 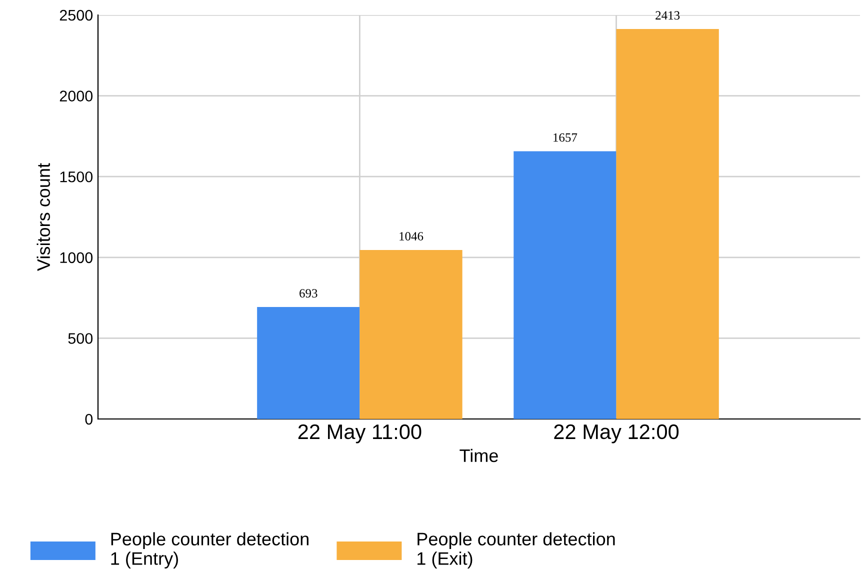 I want to click on x-tick-label: 22 May 12:00, so click(x=616, y=434).